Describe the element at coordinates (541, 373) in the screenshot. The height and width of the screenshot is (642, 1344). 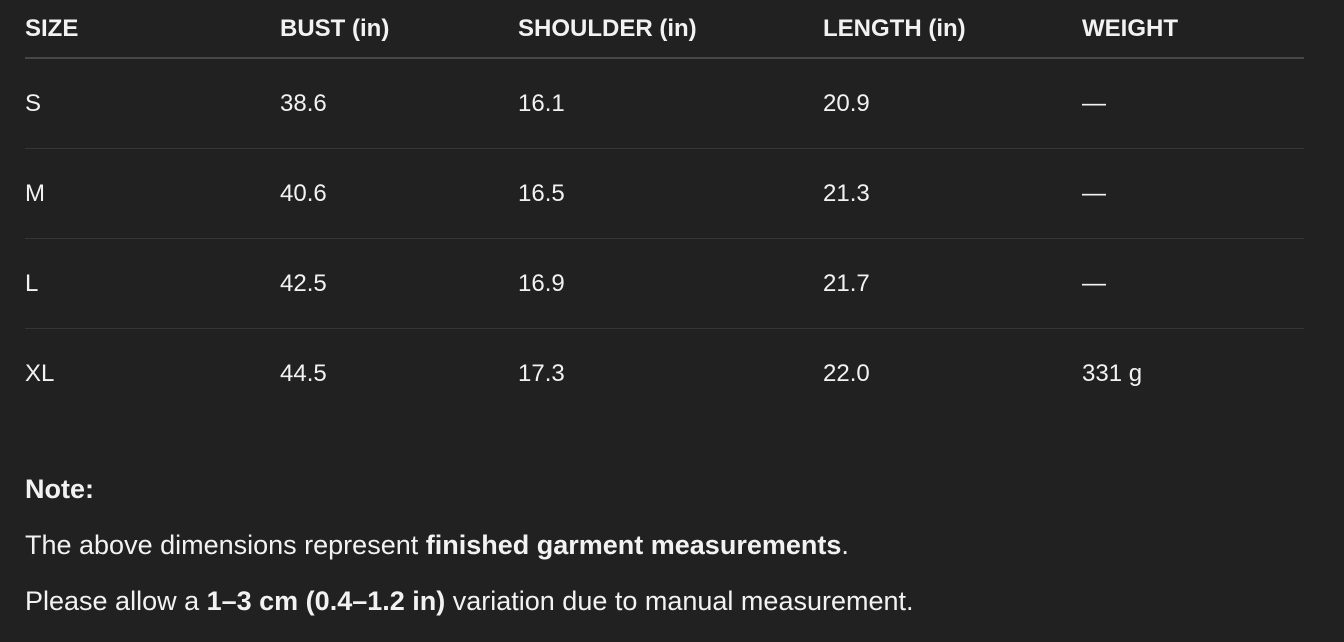
I see `cell-shoulder: 17.3` at that location.